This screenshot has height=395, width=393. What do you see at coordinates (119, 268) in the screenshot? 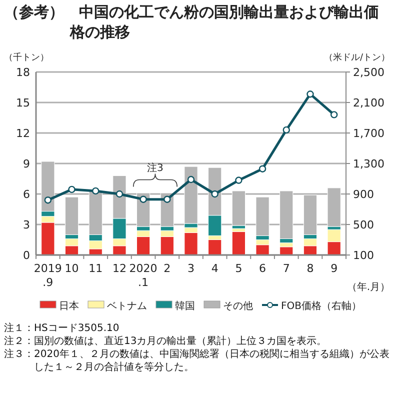
I see `x-tick-label: 12` at bounding box center [119, 268].